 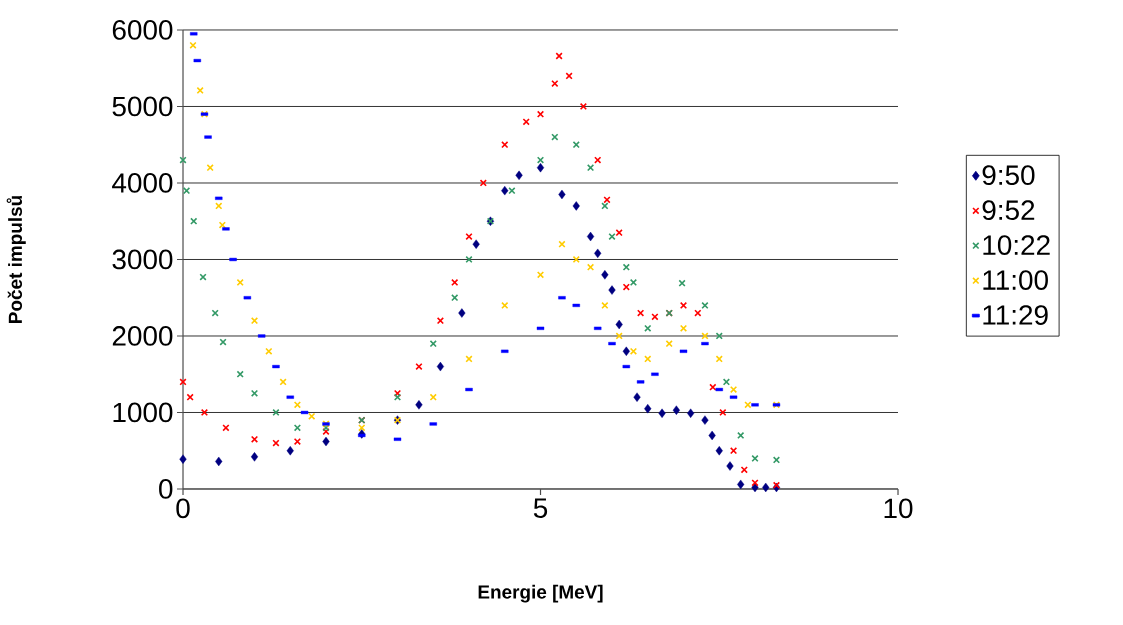 I want to click on x-tick-label: 10, so click(x=898, y=508).